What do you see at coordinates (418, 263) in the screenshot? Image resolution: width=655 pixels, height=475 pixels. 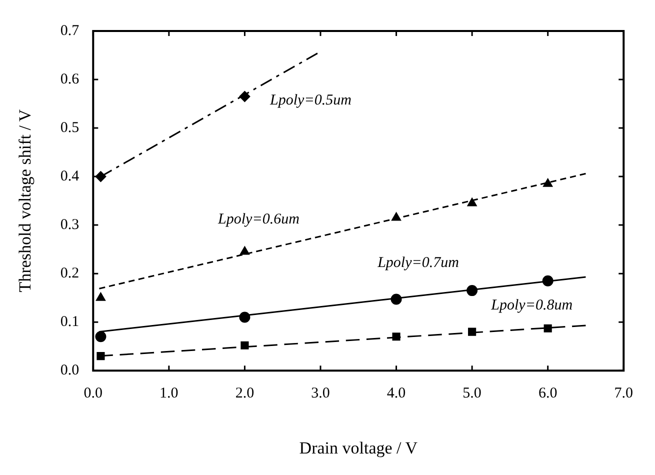 I see `series-label: Lpoly=0.7um` at bounding box center [418, 263].